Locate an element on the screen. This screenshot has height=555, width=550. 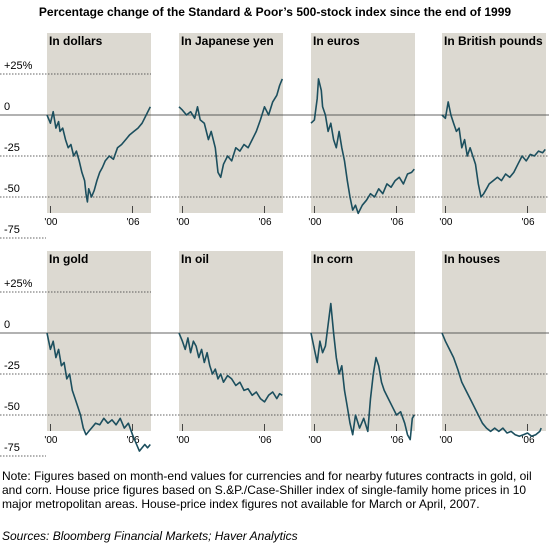
panel-title: In houses is located at coordinates (472, 259).